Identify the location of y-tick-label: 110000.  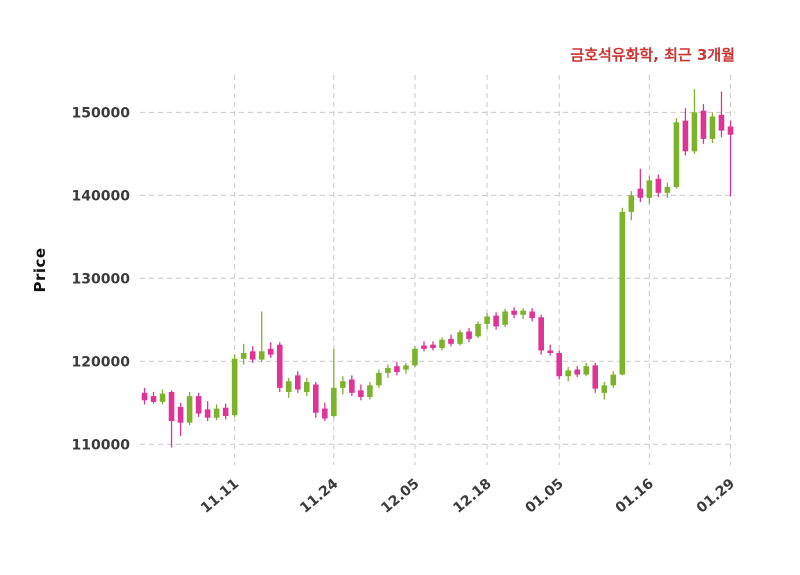
(101, 445).